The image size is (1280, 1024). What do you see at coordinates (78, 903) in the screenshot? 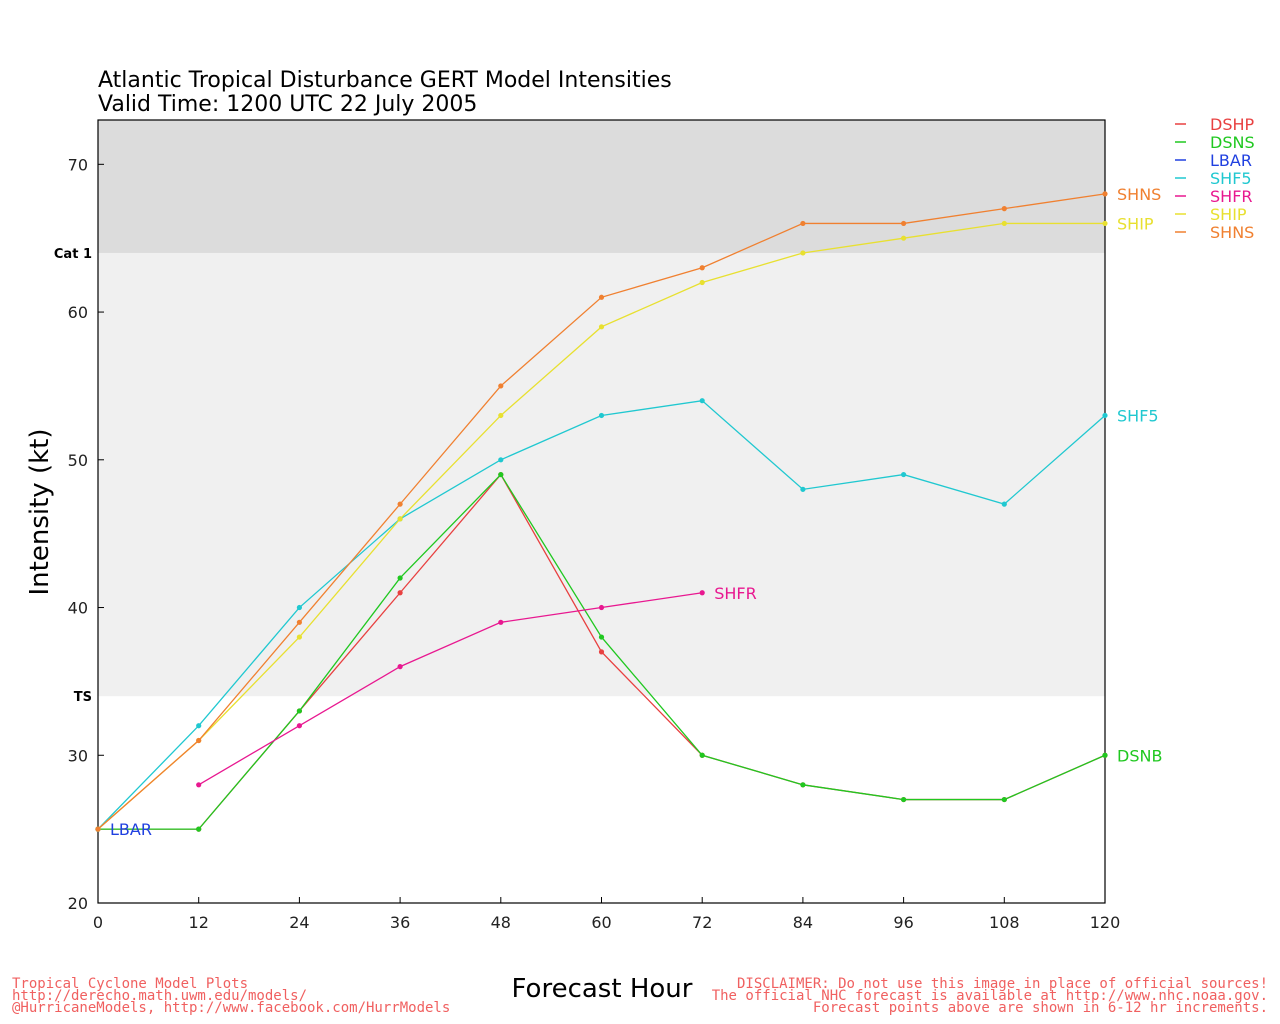
I see `y-tick-label: 20` at bounding box center [78, 903].